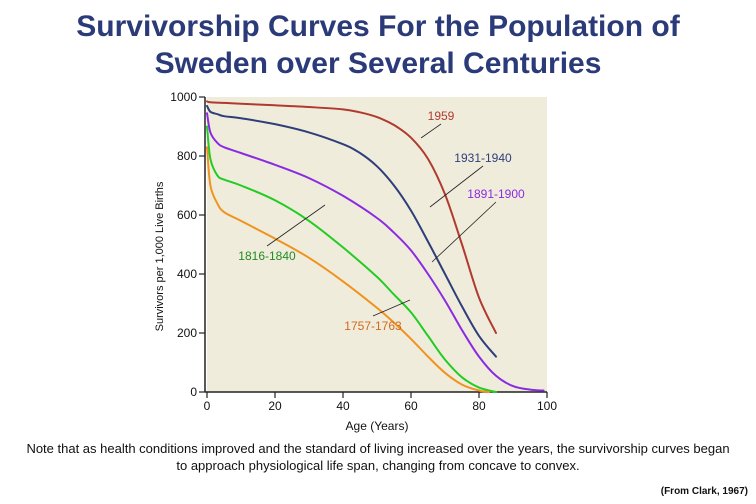 The width and height of the screenshot is (756, 504). I want to click on series-label-1757-1763: 1757-1763, so click(373, 326).